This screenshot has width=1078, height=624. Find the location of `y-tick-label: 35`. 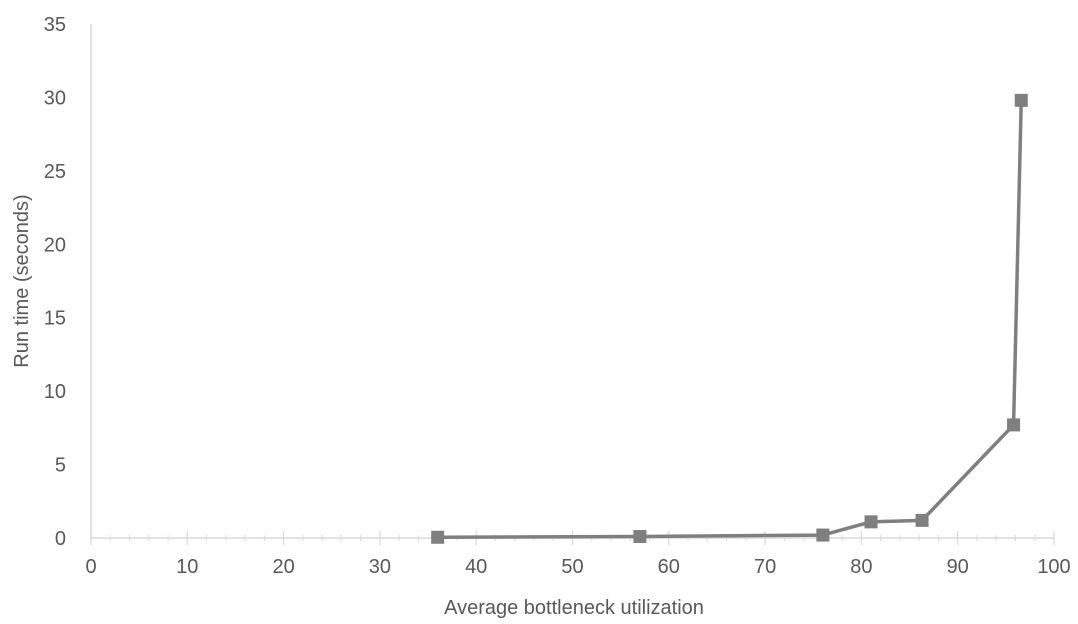

y-tick-label: 35 is located at coordinates (55, 25).